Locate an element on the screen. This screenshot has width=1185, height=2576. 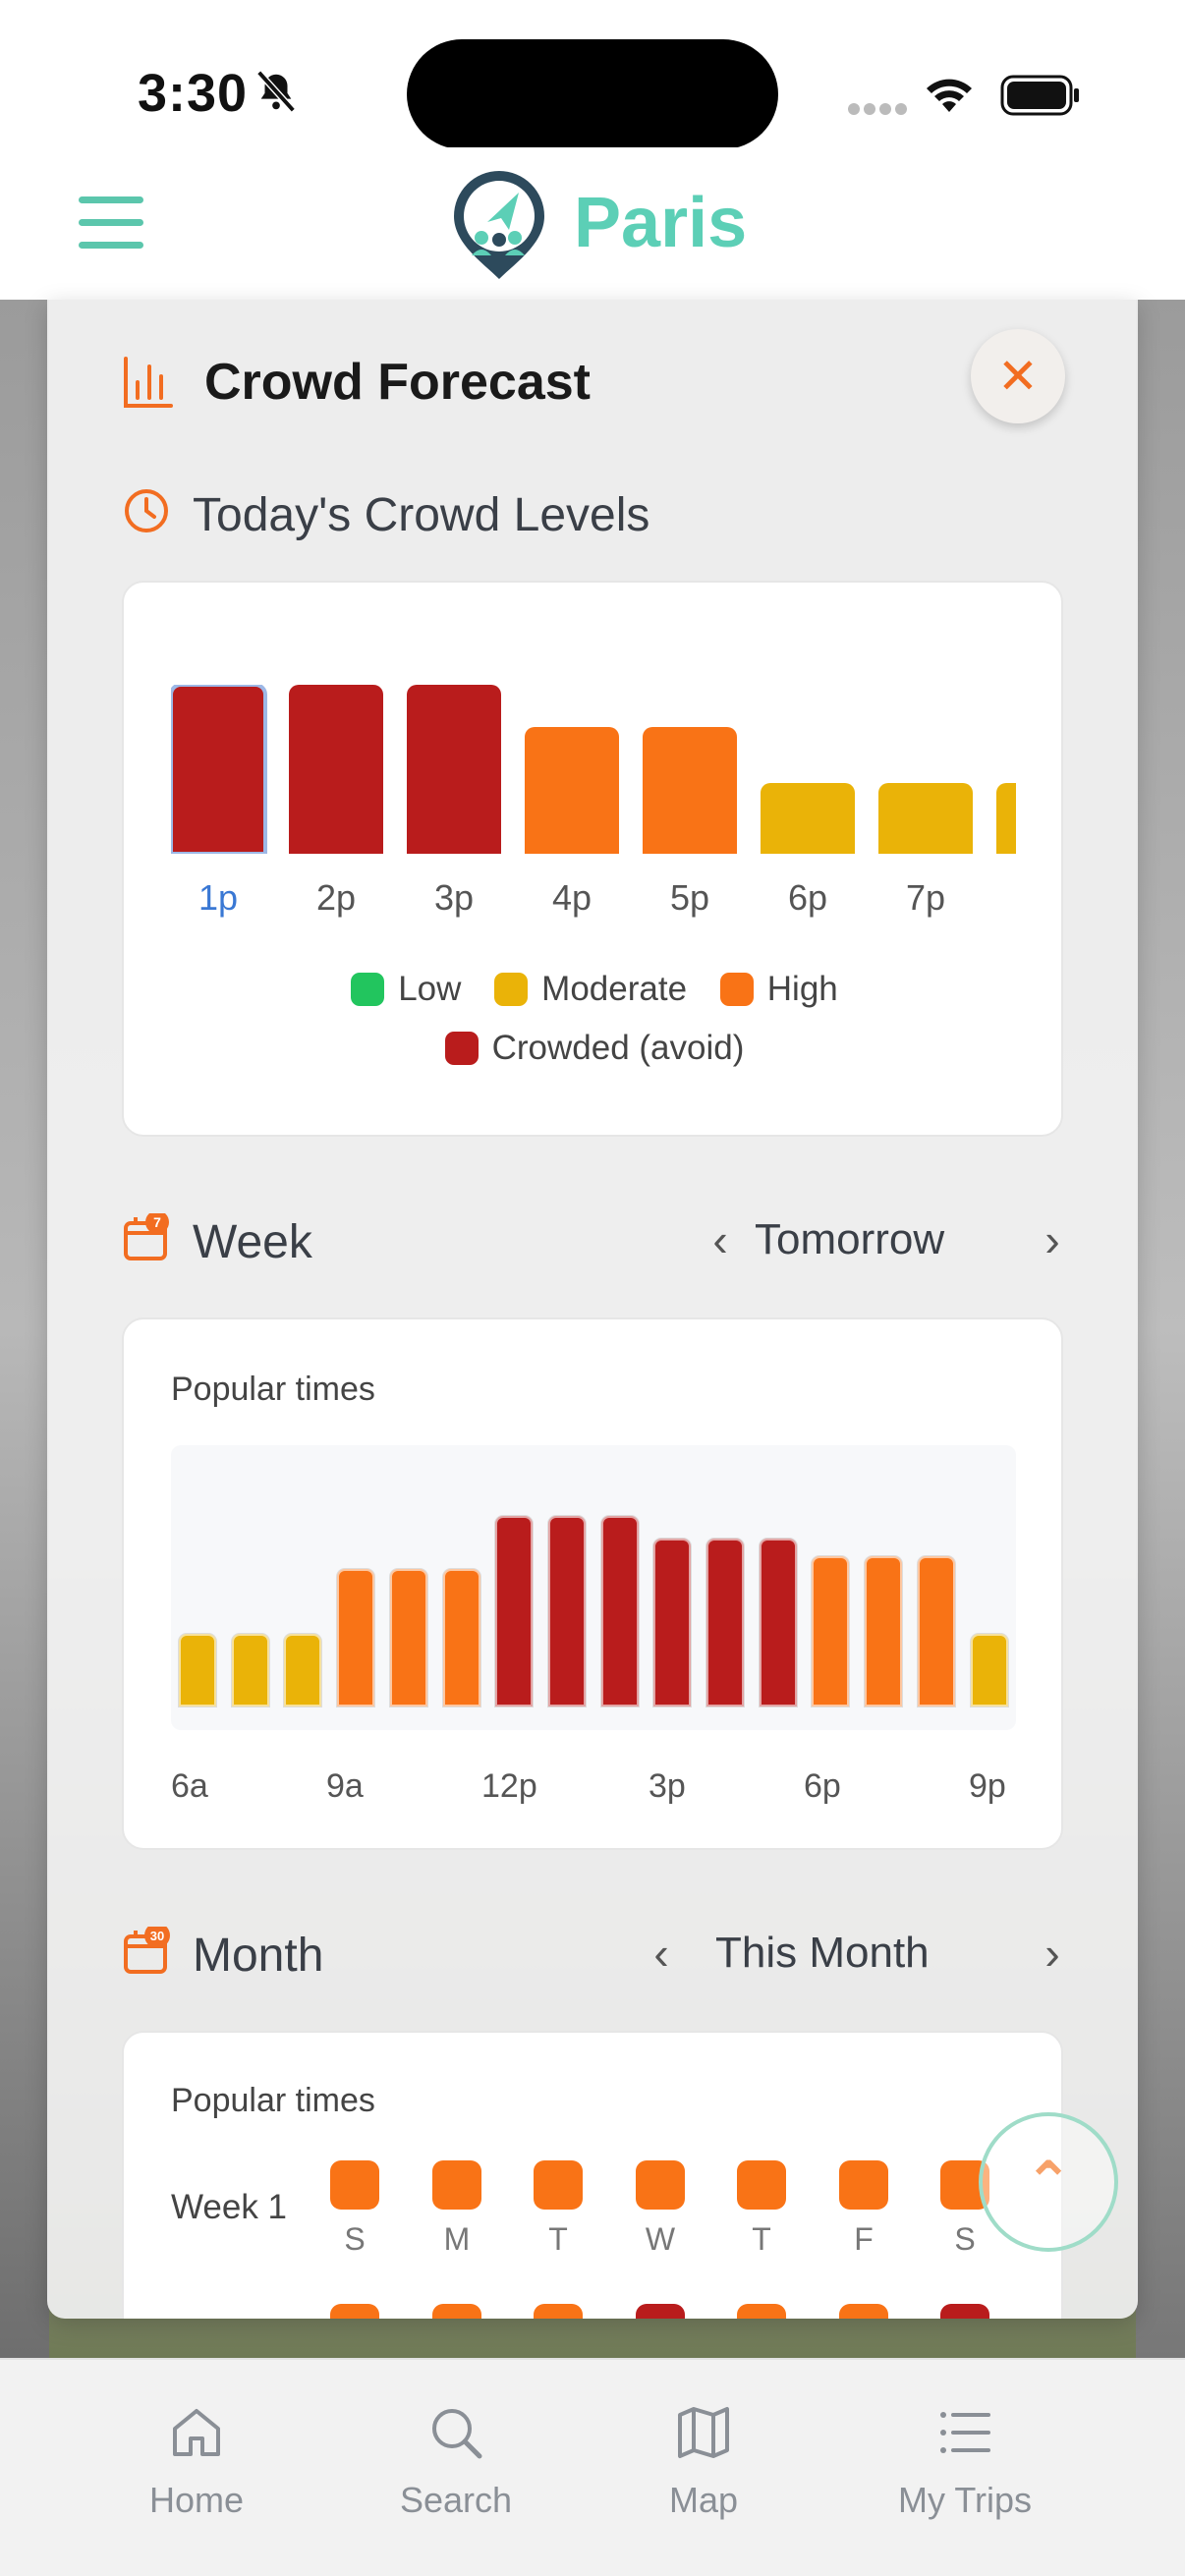
today-bar-chart is located at coordinates (594, 769).